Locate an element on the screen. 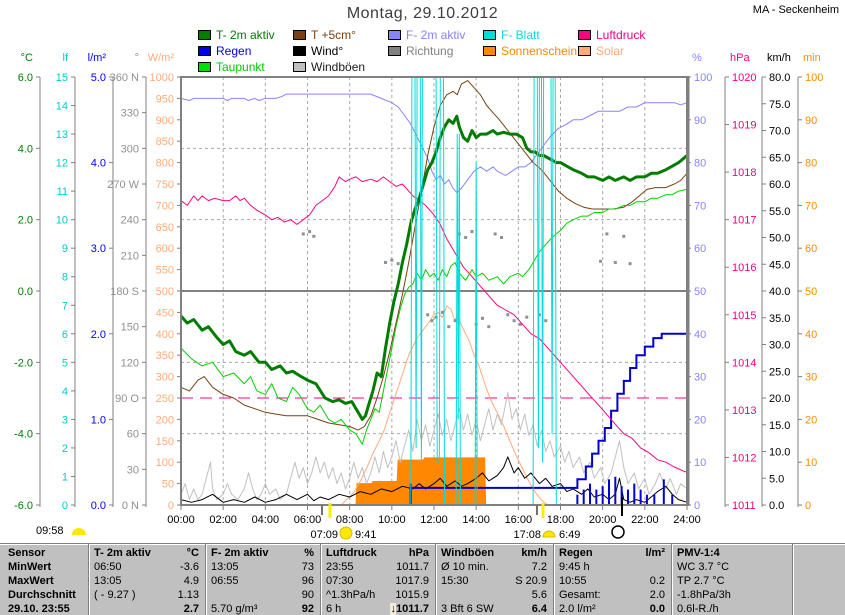 Image resolution: width=845 pixels, height=615 pixels. axis-tick-label: 6 is located at coordinates (65, 335).